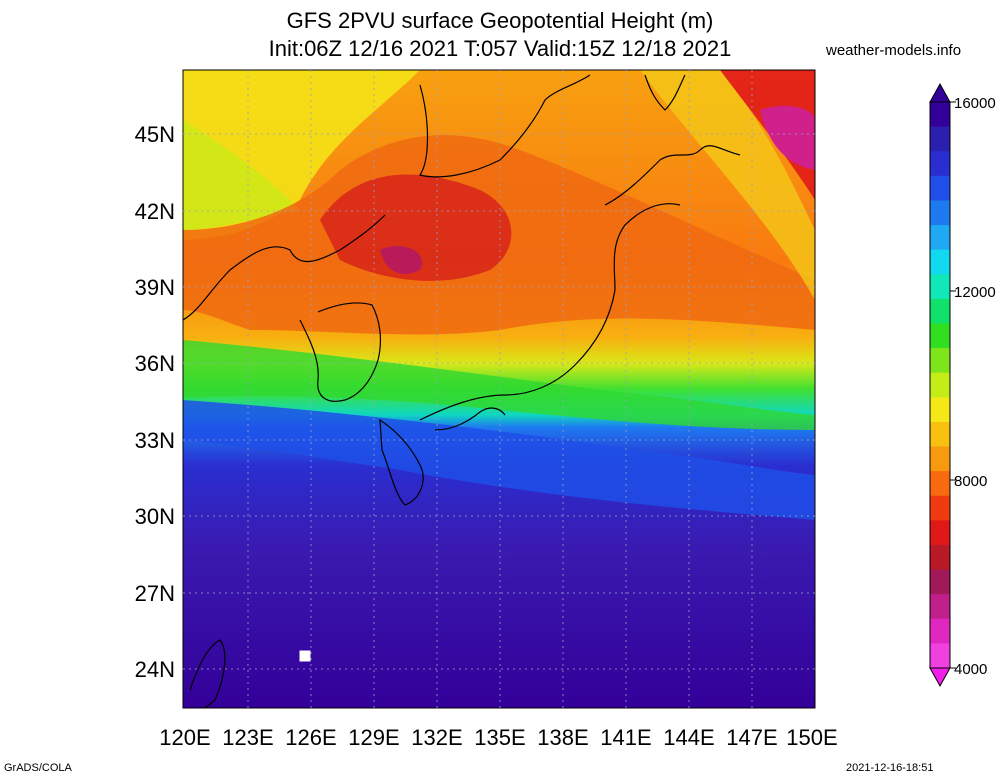 The width and height of the screenshot is (1000, 779). I want to click on lat-axis: 45N 42N 39N 36N 33N 30N 27N 24N, so click(155, 402).